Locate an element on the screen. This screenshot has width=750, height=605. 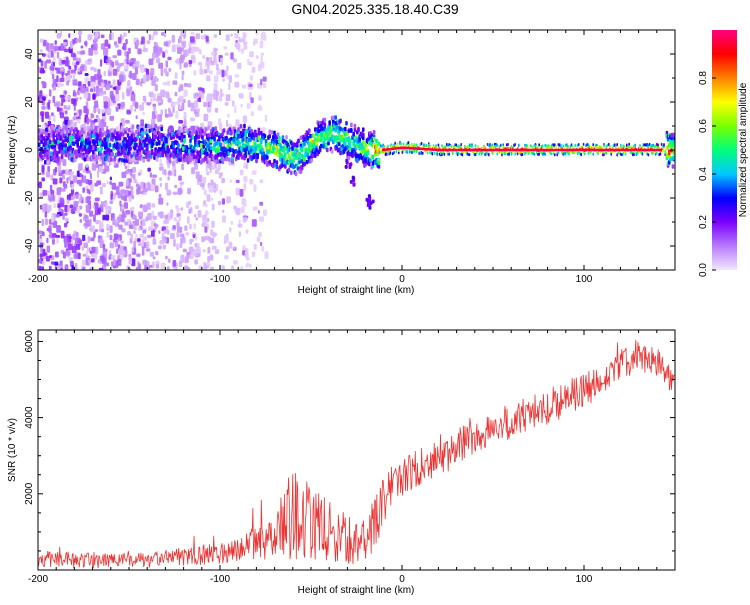
clutter-cell is located at coordinates (354, 184).